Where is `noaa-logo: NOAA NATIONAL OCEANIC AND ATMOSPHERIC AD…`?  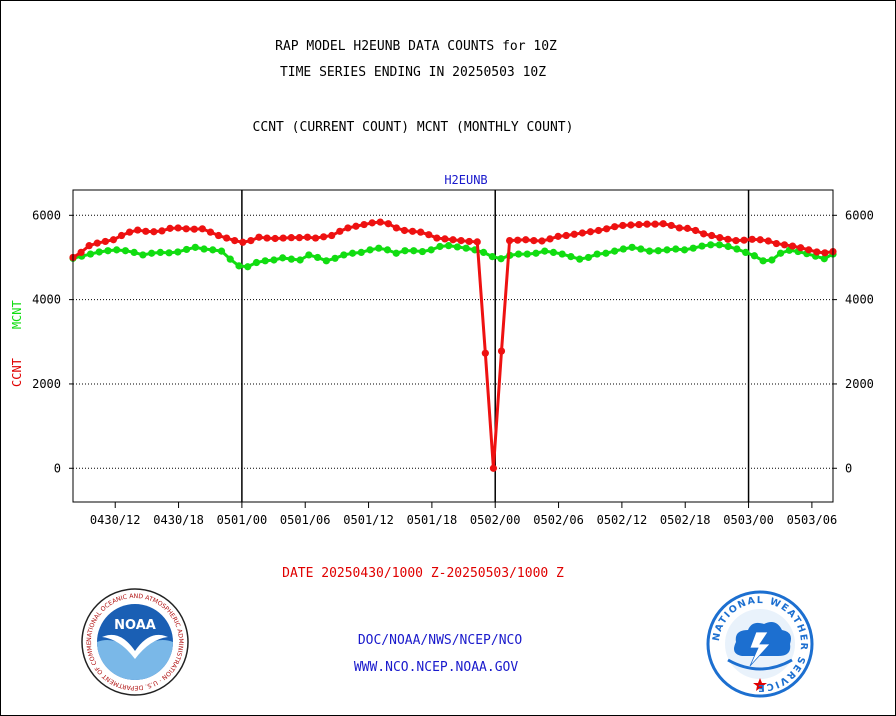 noaa-logo: NOAA NATIONAL OCEANIC AND ATMOSPHERIC AD… is located at coordinates (134, 641).